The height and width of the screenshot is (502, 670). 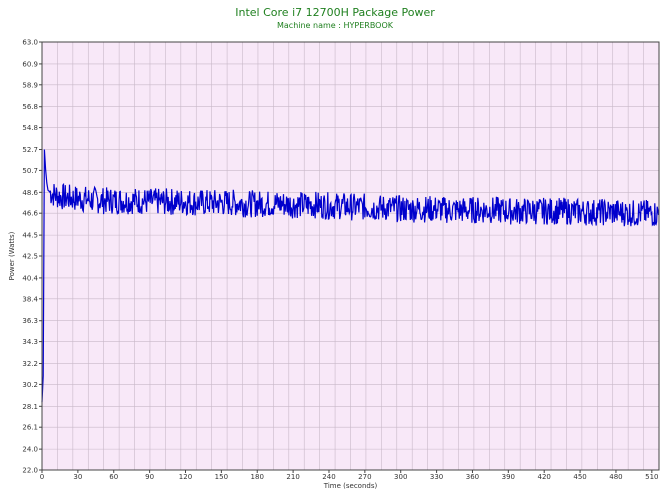 What do you see at coordinates (30, 278) in the screenshot?
I see `y-tick-label: 40.4` at bounding box center [30, 278].